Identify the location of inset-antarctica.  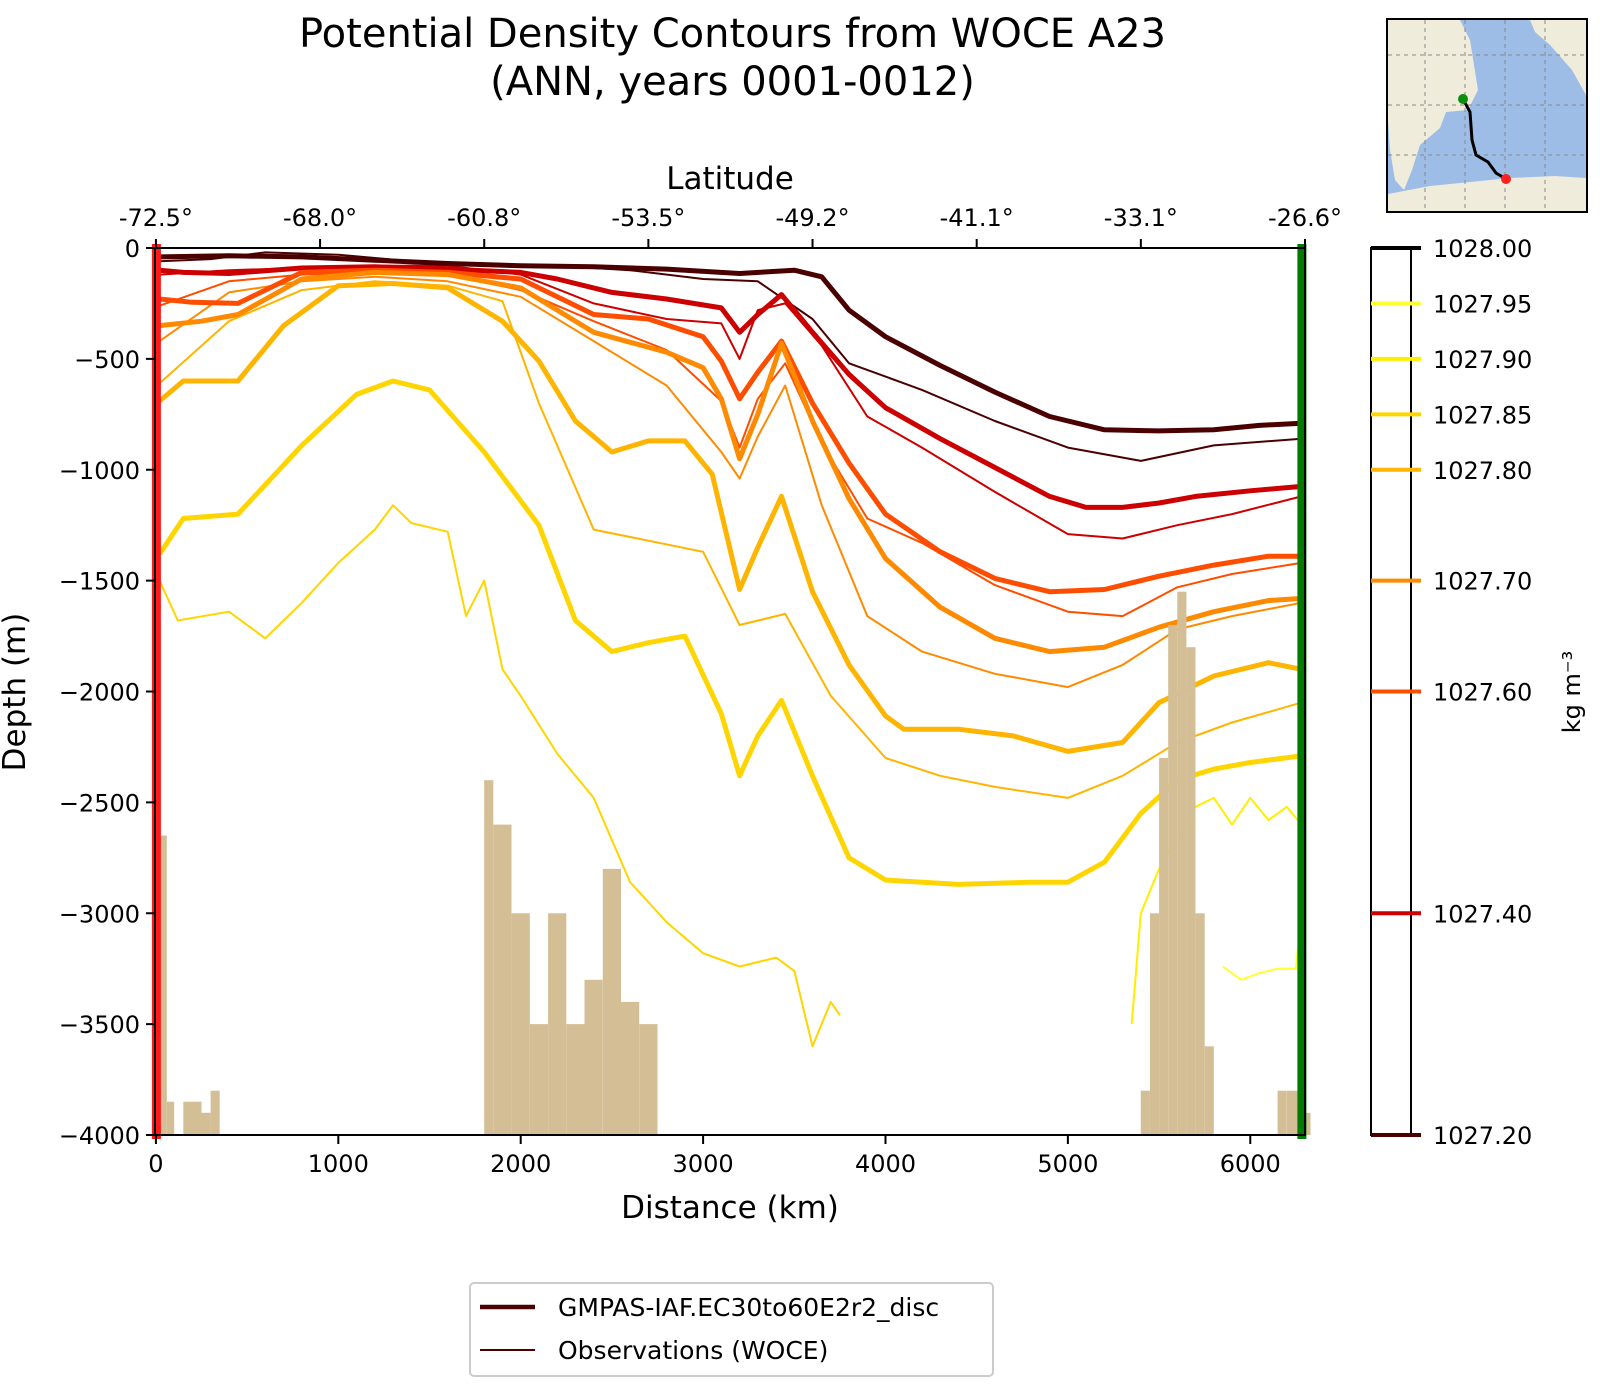
(1487, 193).